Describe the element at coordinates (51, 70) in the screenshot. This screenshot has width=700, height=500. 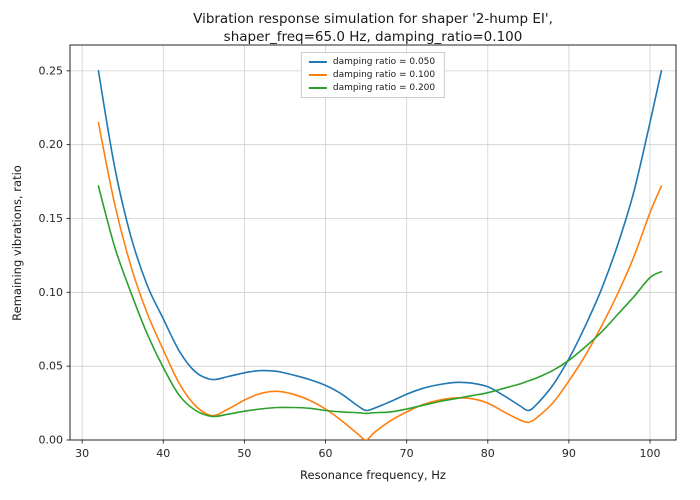
I see `svg-text: 0.25` at that location.